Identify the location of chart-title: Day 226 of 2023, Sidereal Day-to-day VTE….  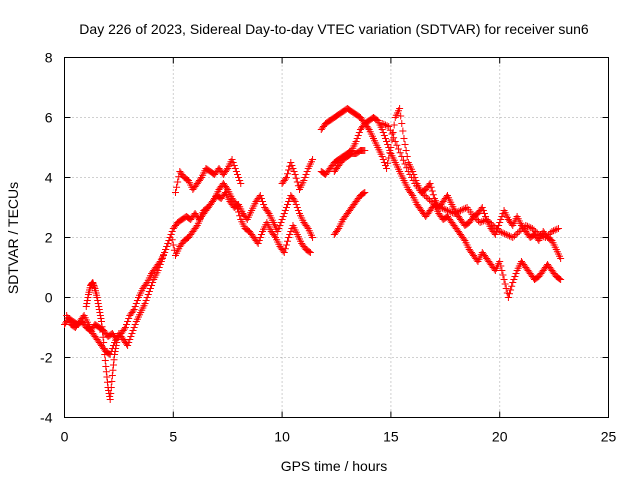
(334, 29).